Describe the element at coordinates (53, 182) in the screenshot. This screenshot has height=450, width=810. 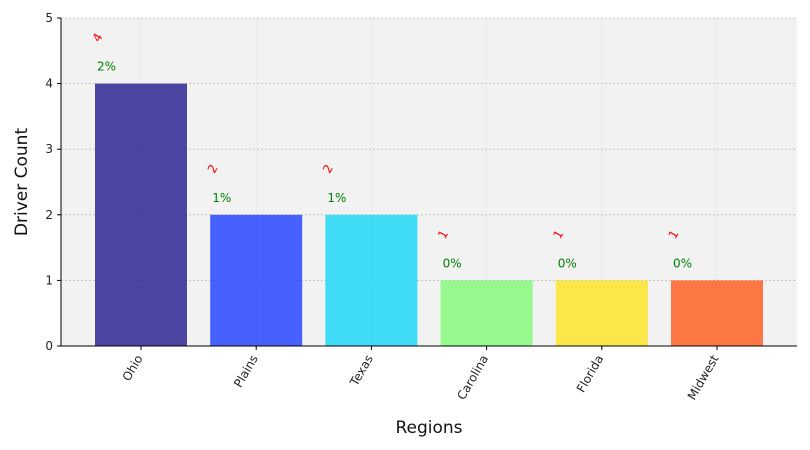
I see `y-axis-ticks: 0 1 2 3 4 5` at that location.